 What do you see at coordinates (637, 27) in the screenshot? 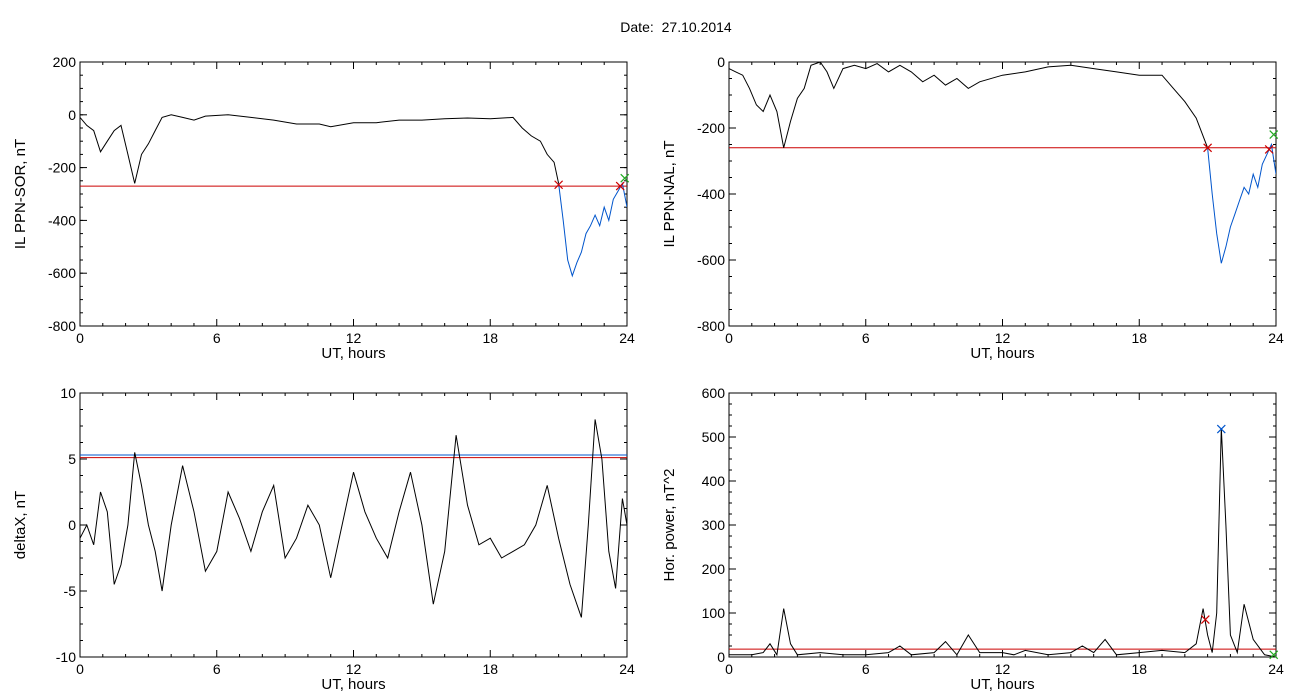
I see `date-label: Date:` at bounding box center [637, 27].